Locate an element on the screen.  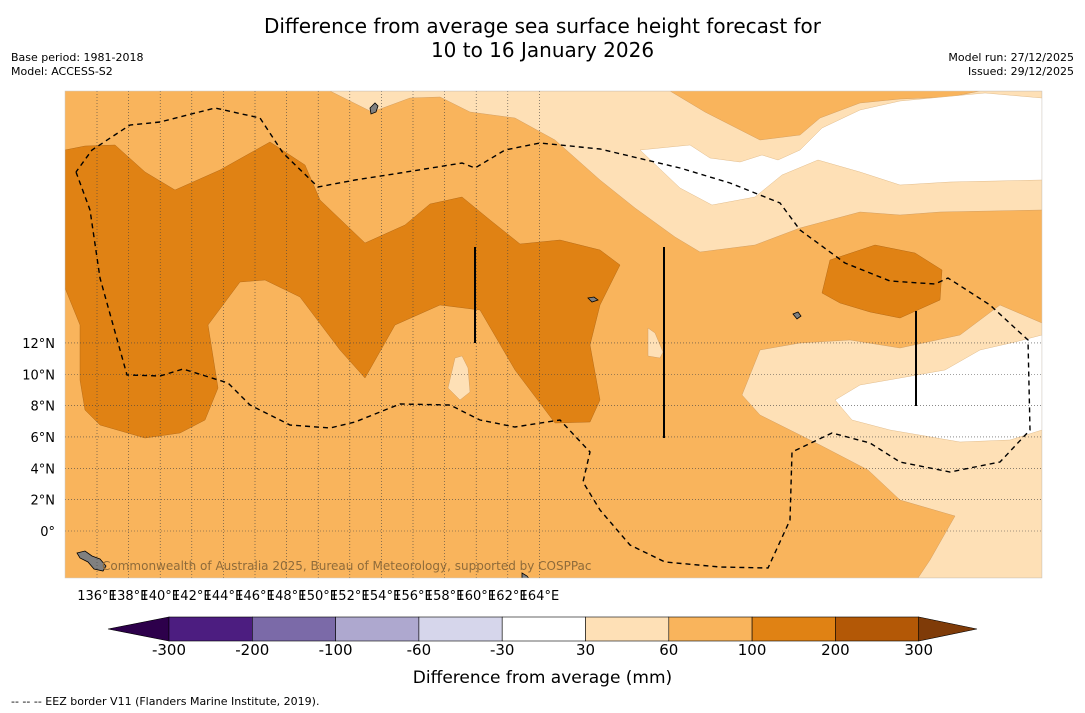
longitude-label: 138°E is located at coordinates (129, 596).